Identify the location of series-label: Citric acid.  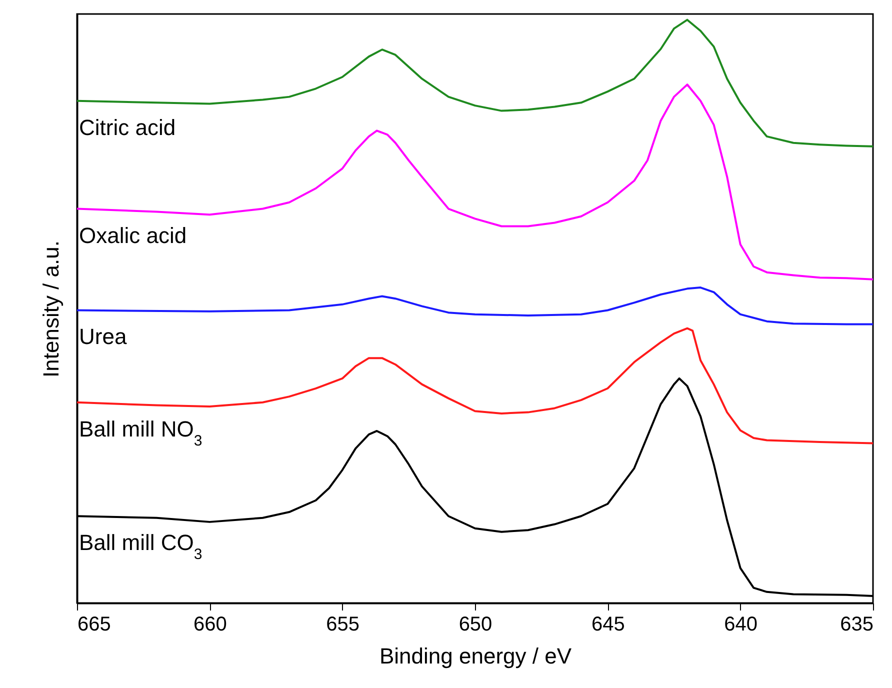
(127, 127).